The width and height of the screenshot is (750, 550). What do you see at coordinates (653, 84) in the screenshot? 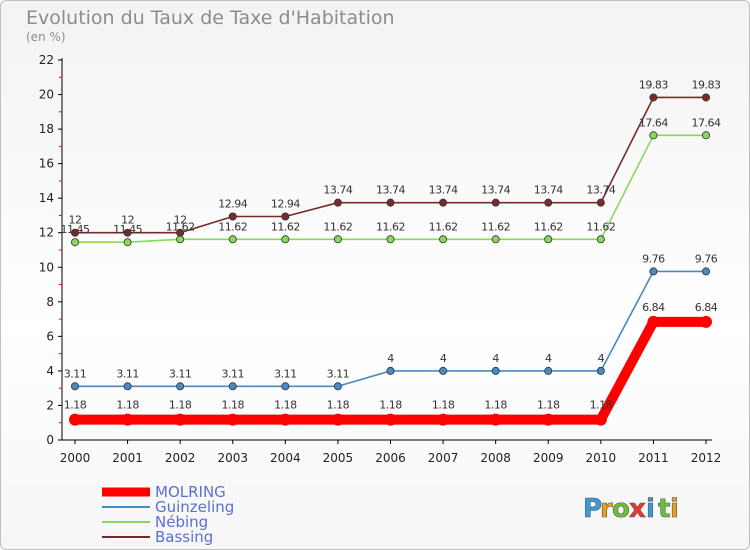
I see `data-label: 19.83` at bounding box center [653, 84].